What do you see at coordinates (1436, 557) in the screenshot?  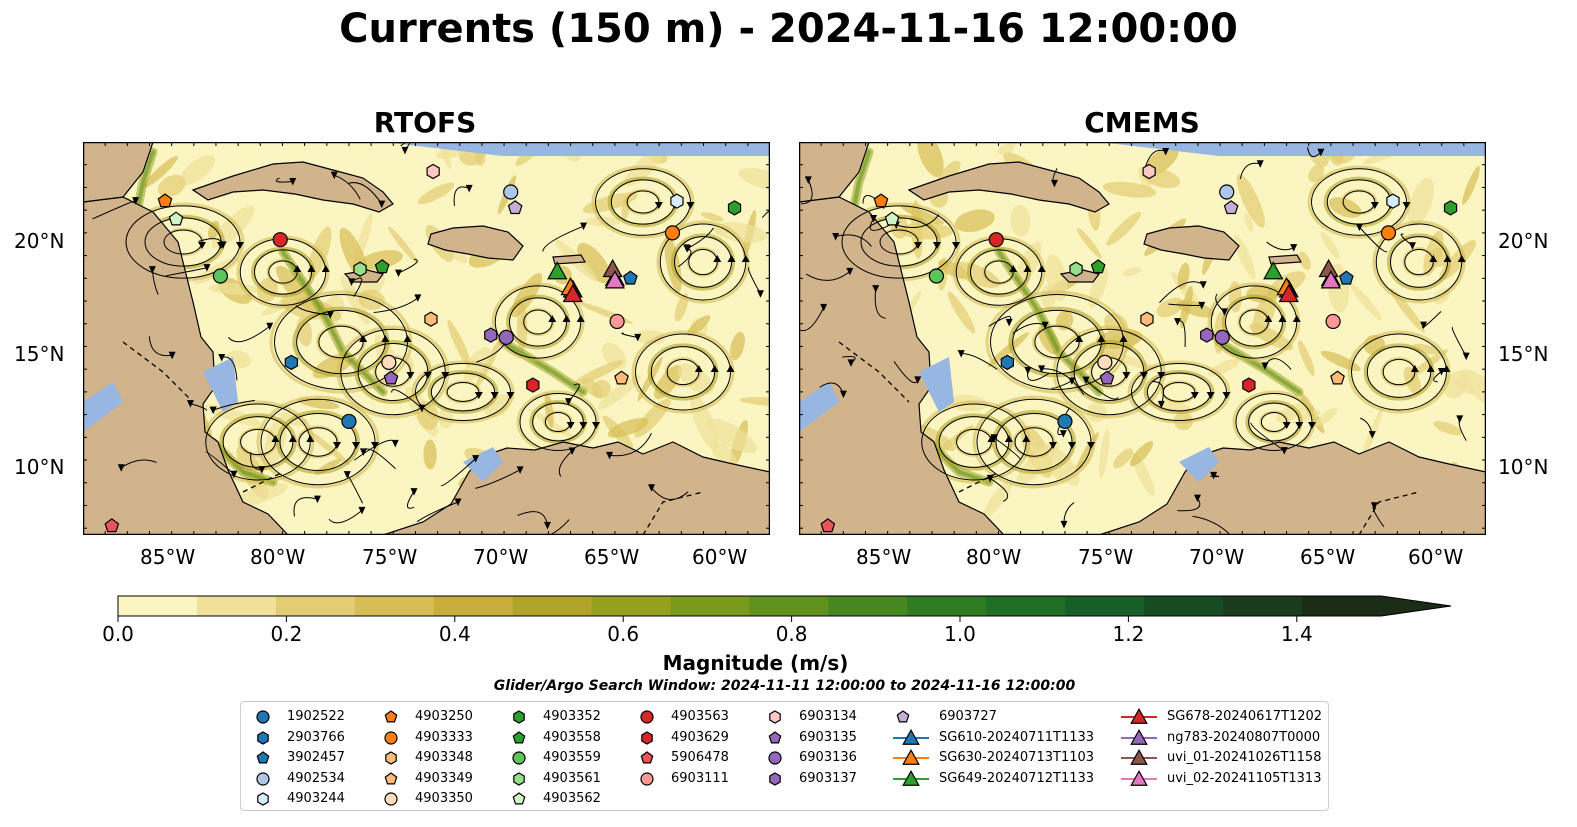 I see `cmems-lon-tick-label: 60°W` at bounding box center [1436, 557].